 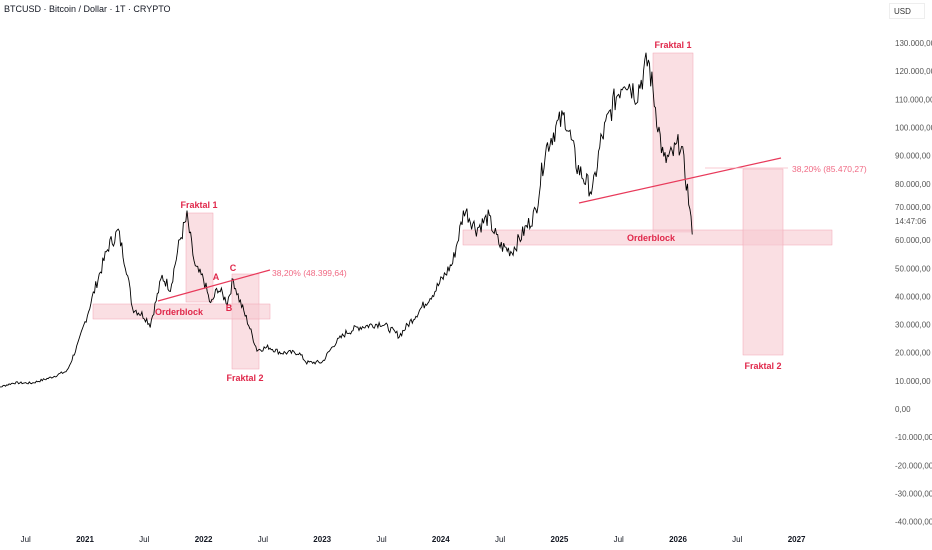 I want to click on y-tick-label: -40.000,00, so click(x=913, y=522).